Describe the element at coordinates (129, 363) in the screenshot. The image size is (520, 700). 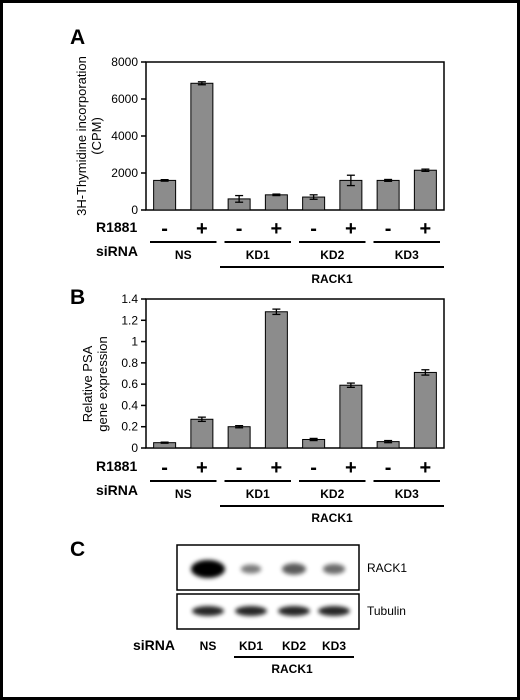
I see `b-ytick-label: 0.8` at that location.